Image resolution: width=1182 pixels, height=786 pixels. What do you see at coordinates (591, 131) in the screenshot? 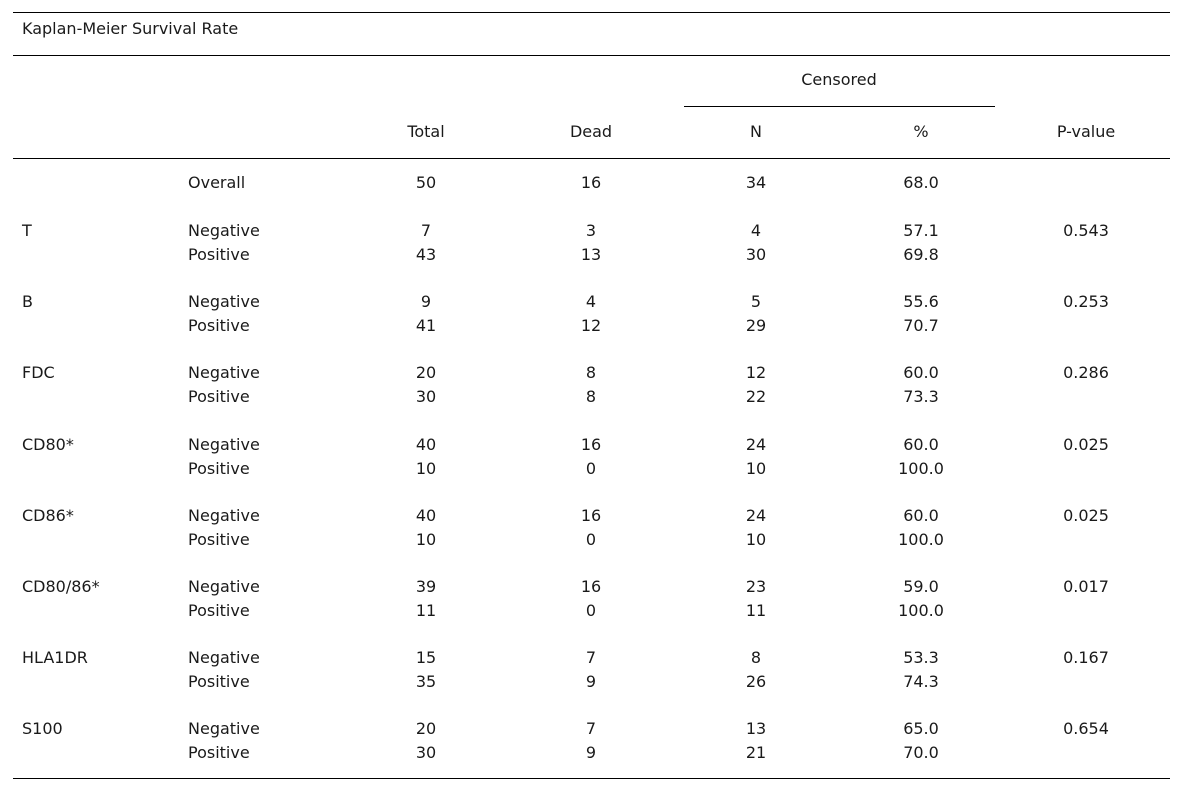
I see `header-dead: Dead` at bounding box center [591, 131].